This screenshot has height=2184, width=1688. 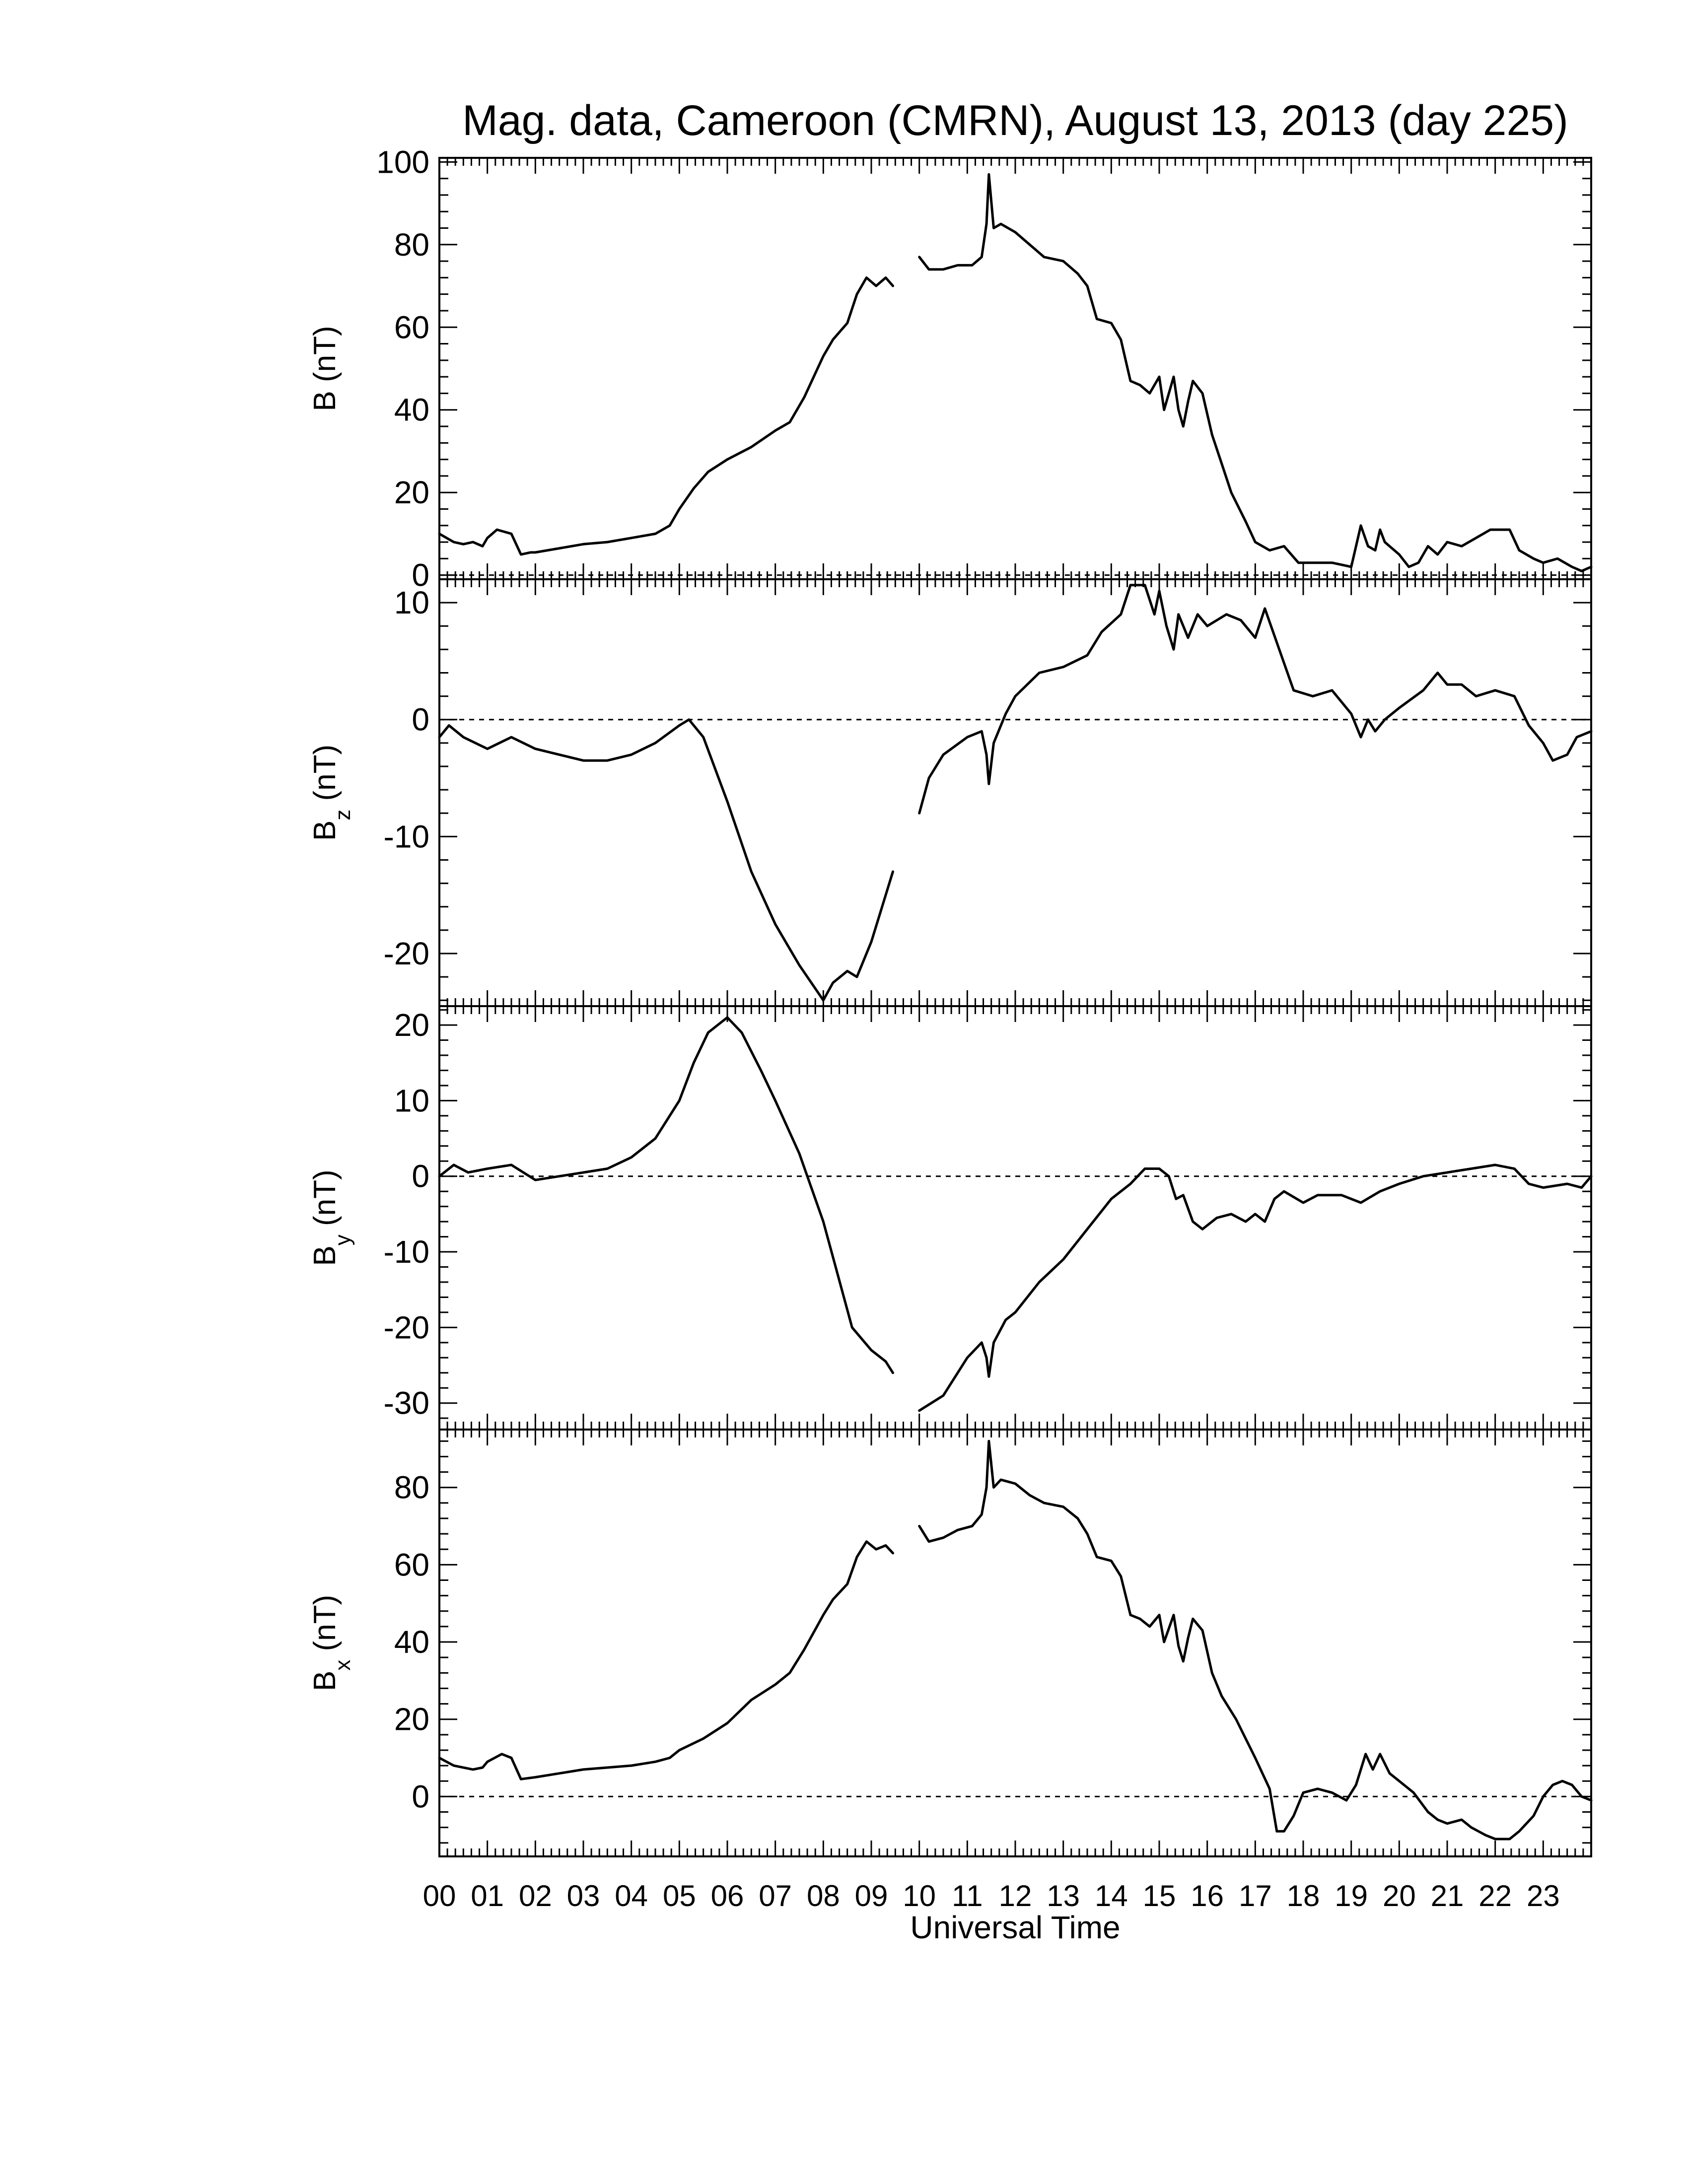 I want to click on y-label-subscript: x, so click(x=343, y=1665).